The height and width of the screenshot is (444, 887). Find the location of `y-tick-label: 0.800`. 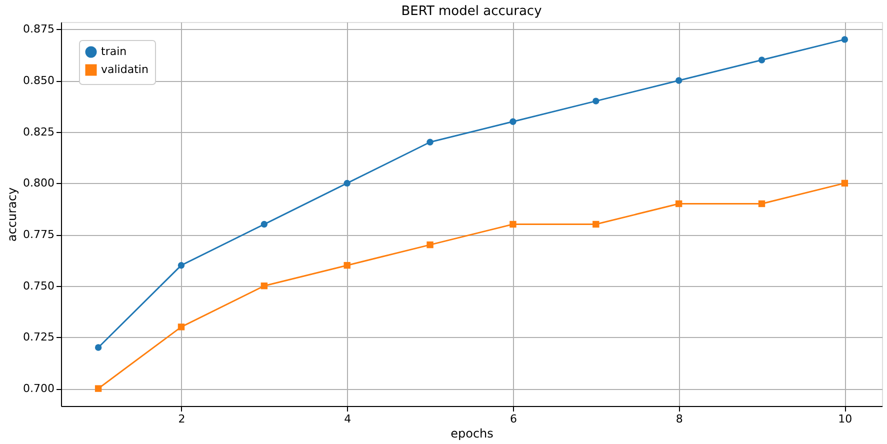

y-tick-label: 0.800 is located at coordinates (38, 183).